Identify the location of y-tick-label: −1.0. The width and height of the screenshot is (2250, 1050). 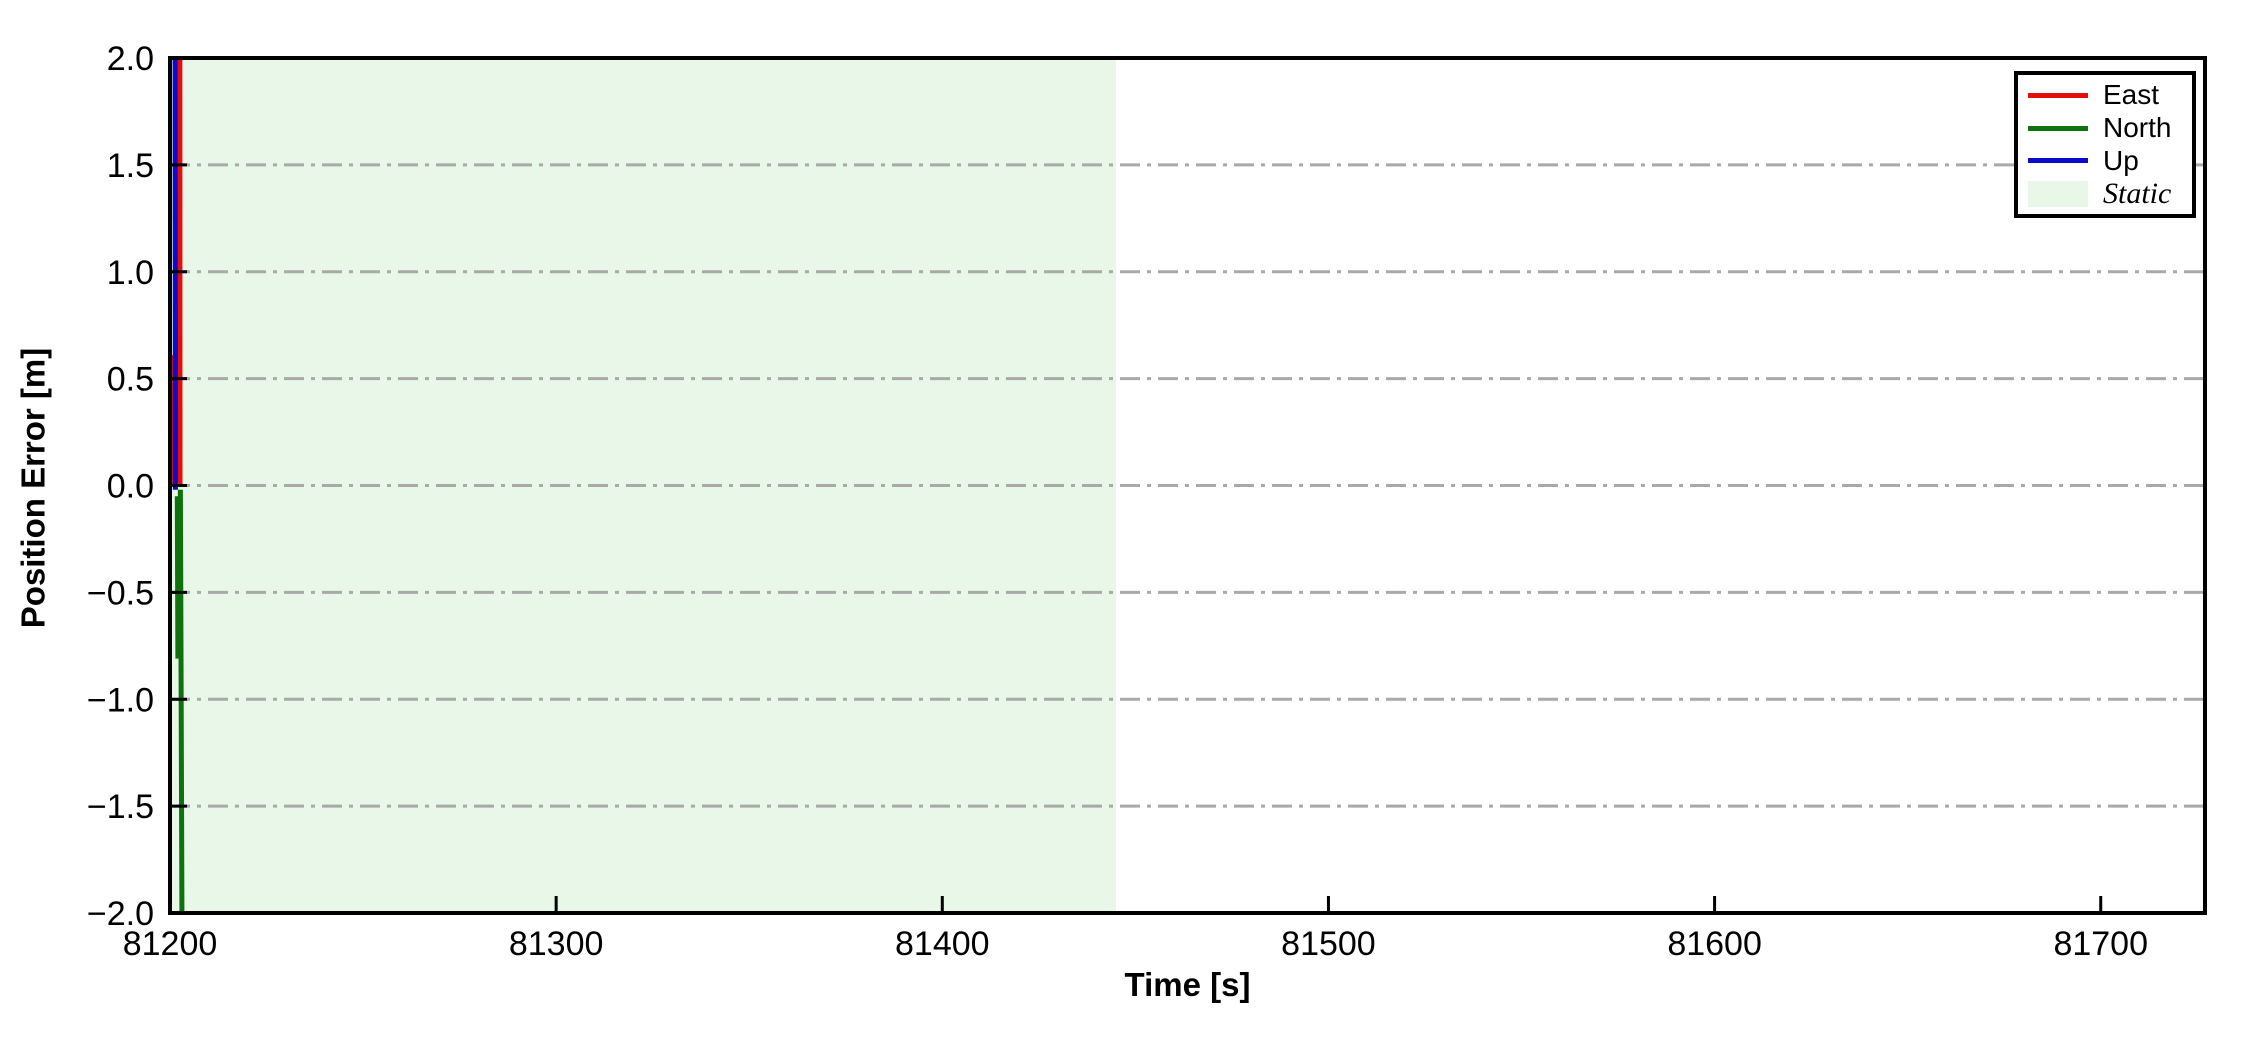
(120, 700).